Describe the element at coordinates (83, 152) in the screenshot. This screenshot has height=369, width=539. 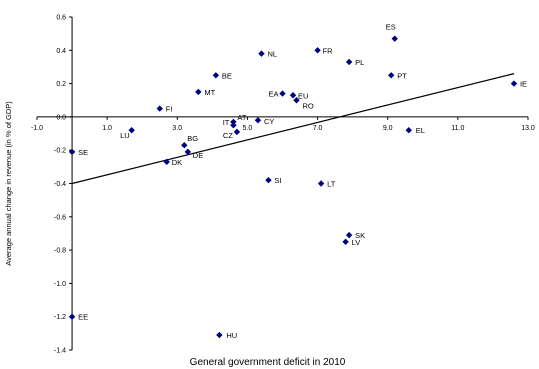
I see `point-label-se: SE` at that location.